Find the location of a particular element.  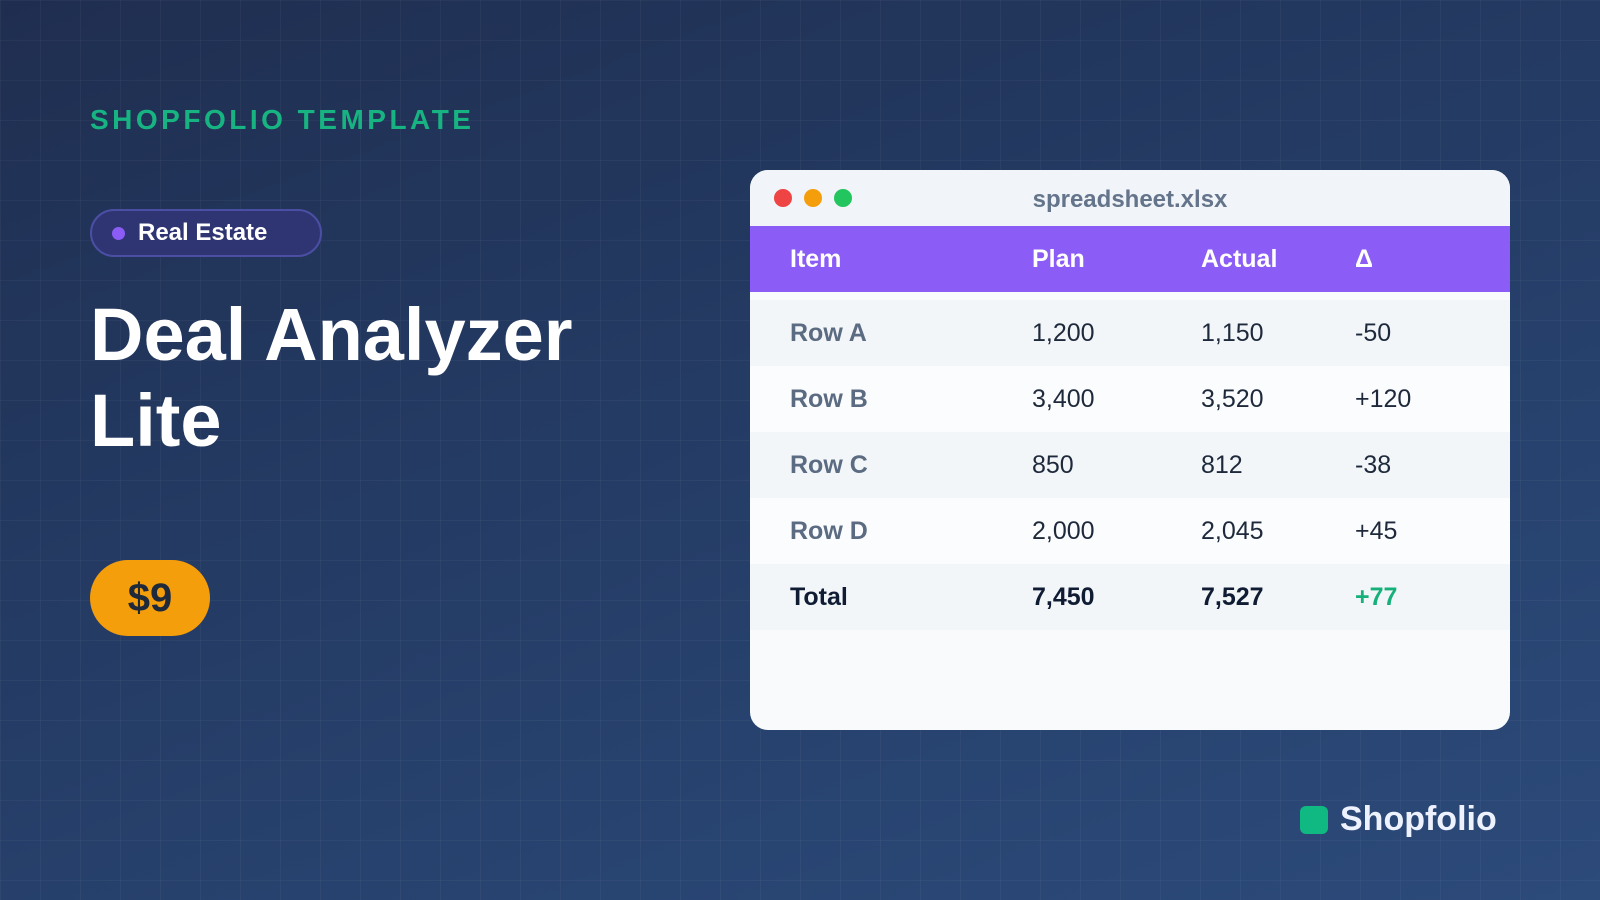

total-cell: 7,450 is located at coordinates (1115, 597).